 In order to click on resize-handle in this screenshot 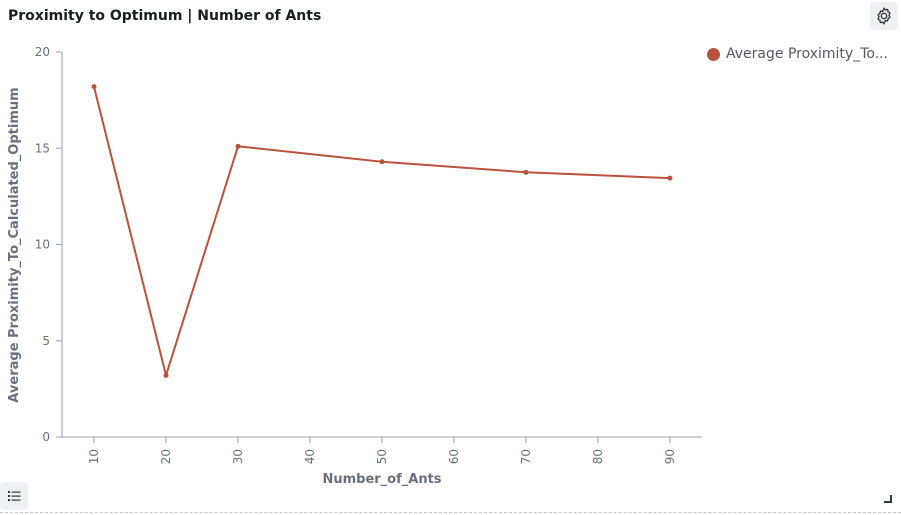, I will do `click(888, 499)`.